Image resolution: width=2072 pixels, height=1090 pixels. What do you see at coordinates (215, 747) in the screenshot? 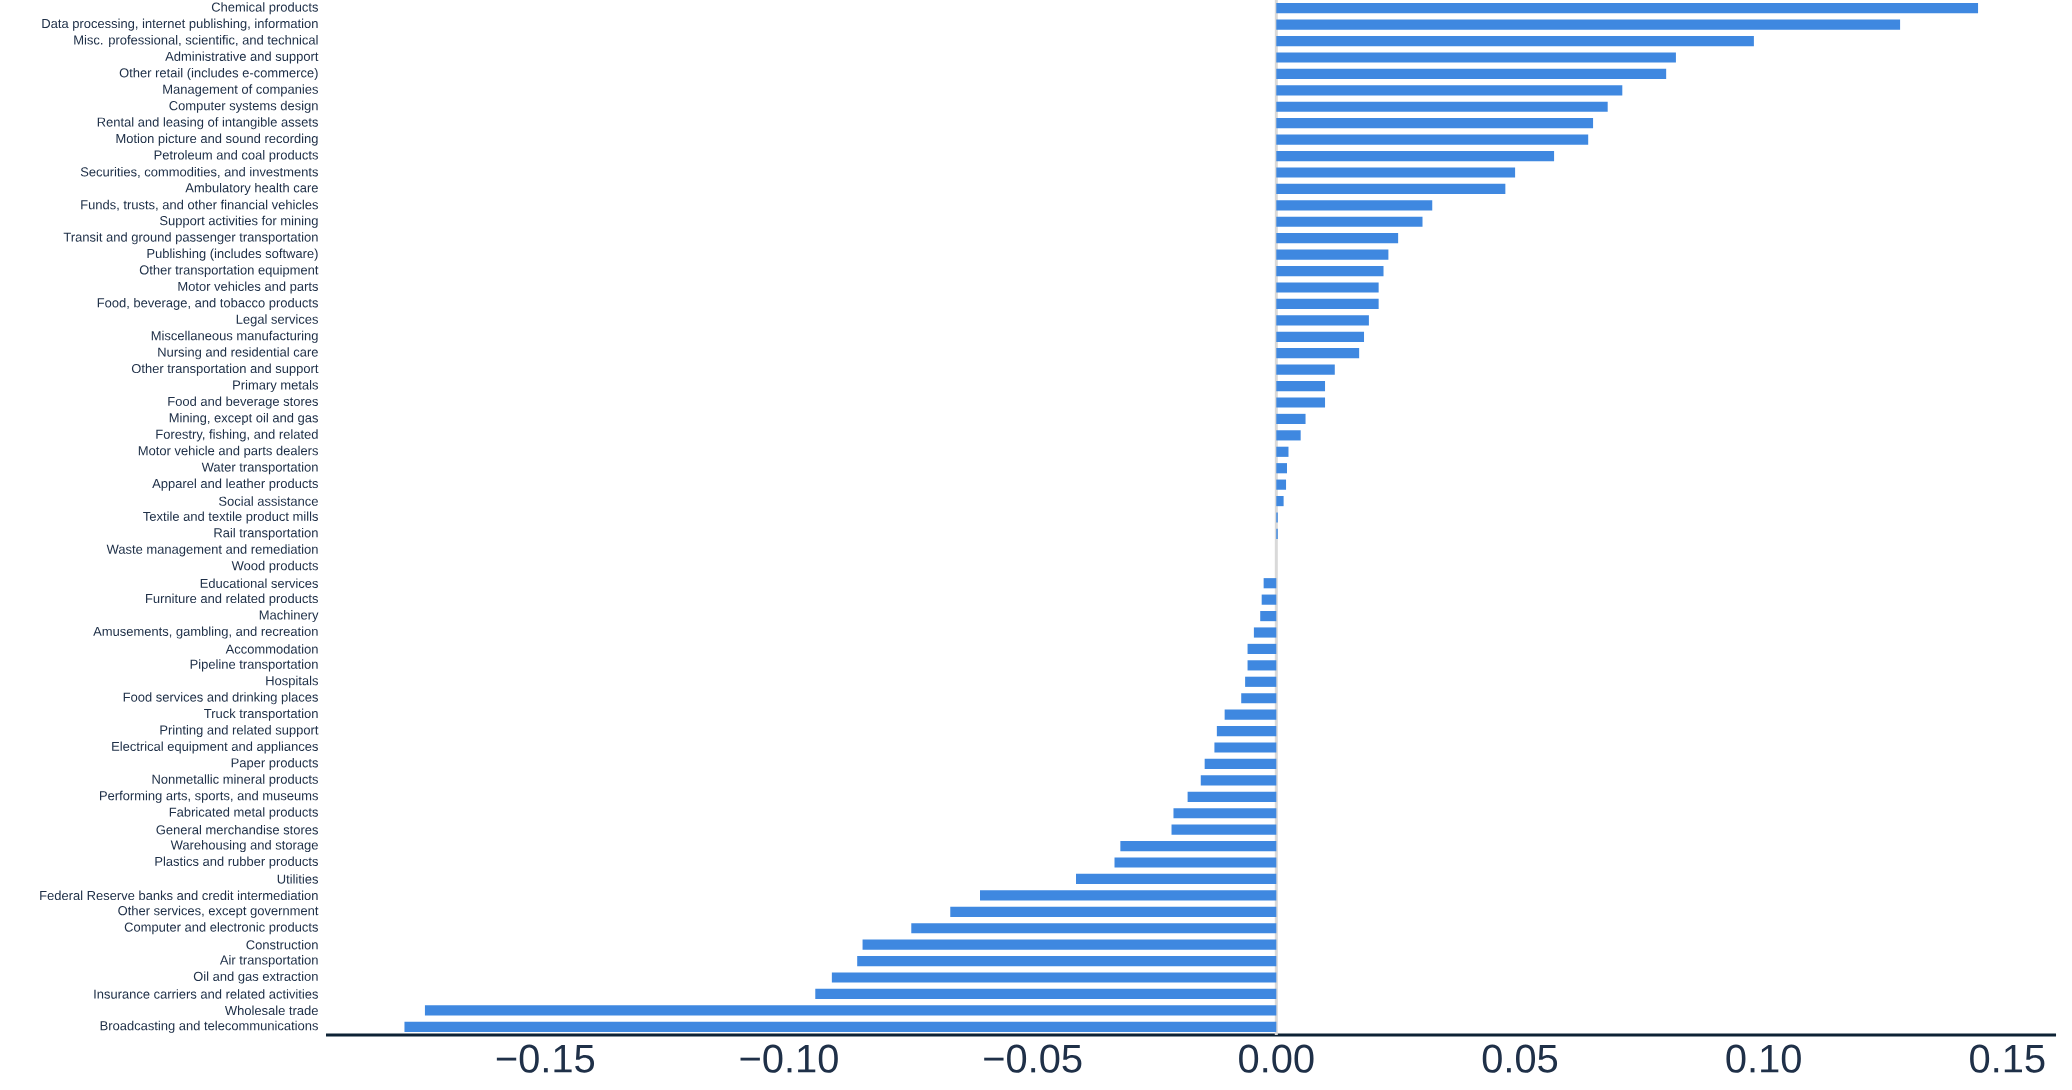
I see `y-tick-label: Electrical equipment and appliances` at bounding box center [215, 747].